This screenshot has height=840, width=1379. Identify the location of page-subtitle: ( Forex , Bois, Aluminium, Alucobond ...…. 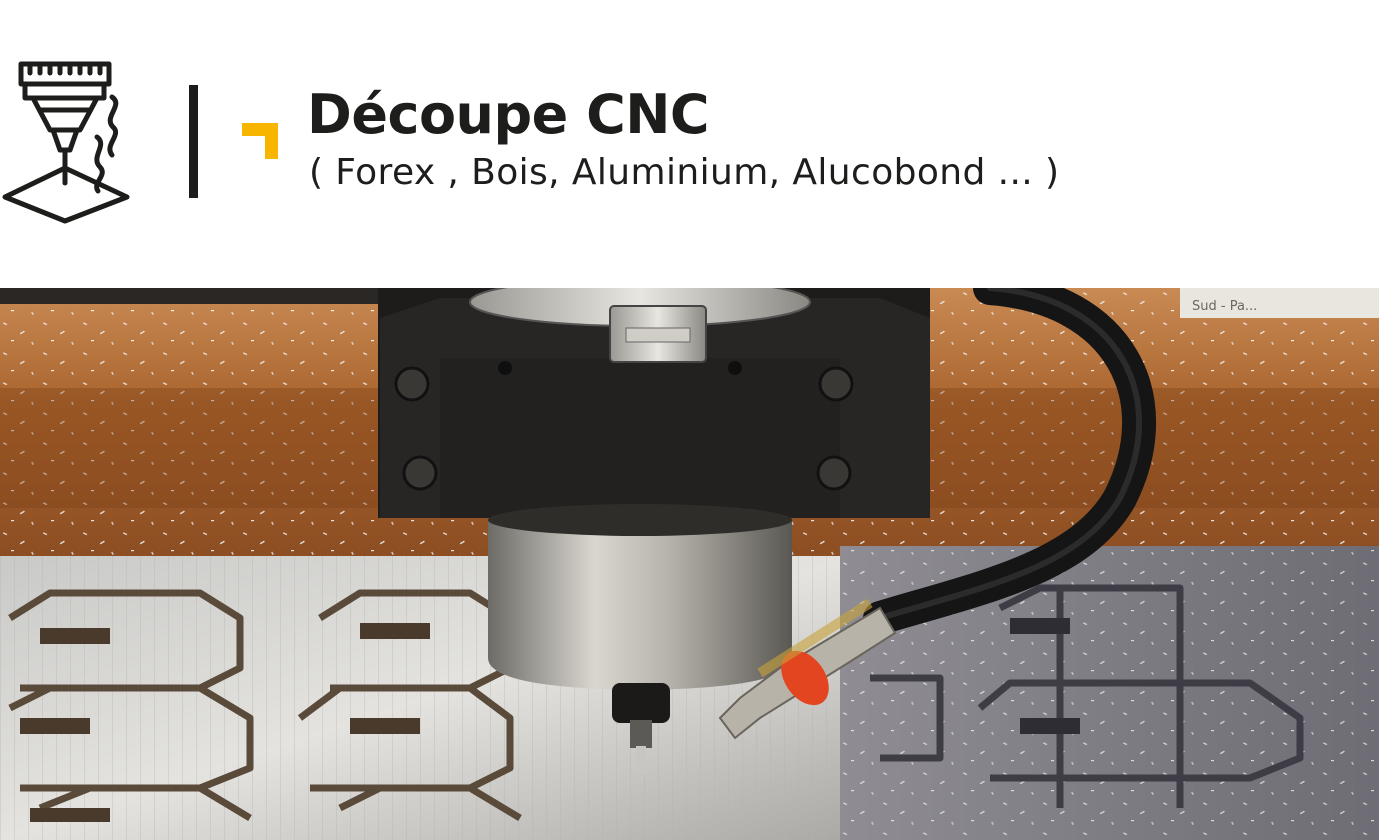
(684, 172).